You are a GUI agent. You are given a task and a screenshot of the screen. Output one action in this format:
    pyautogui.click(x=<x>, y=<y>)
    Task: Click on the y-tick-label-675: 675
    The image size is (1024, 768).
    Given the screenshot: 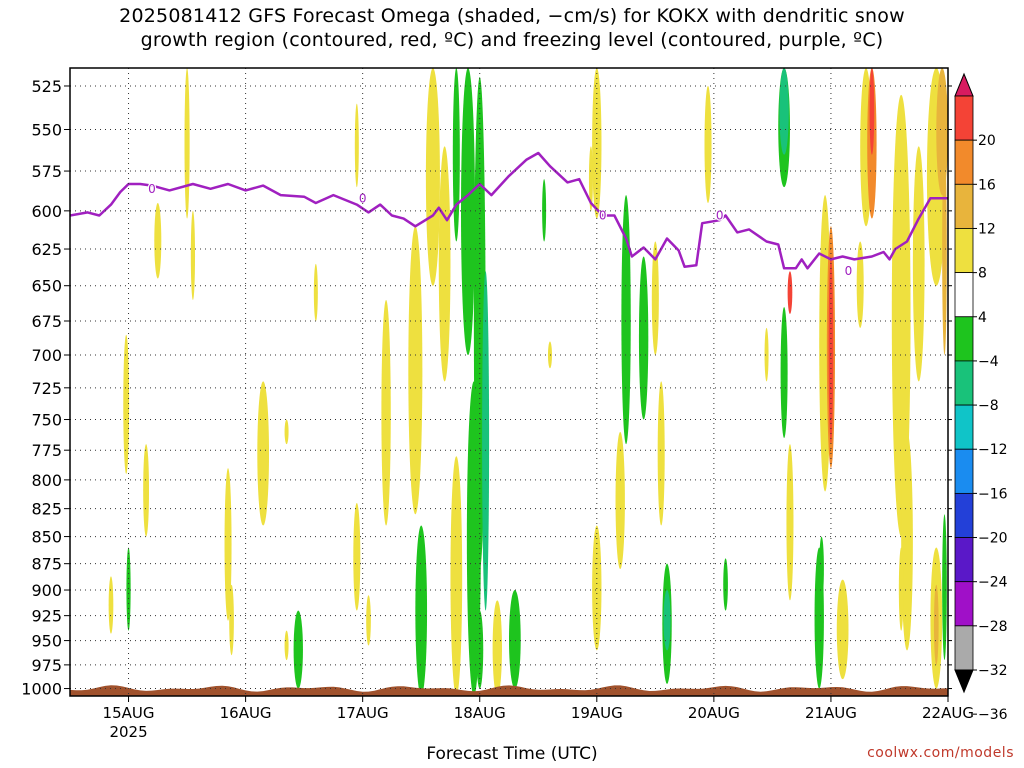 What is the action you would take?
    pyautogui.click(x=46, y=321)
    